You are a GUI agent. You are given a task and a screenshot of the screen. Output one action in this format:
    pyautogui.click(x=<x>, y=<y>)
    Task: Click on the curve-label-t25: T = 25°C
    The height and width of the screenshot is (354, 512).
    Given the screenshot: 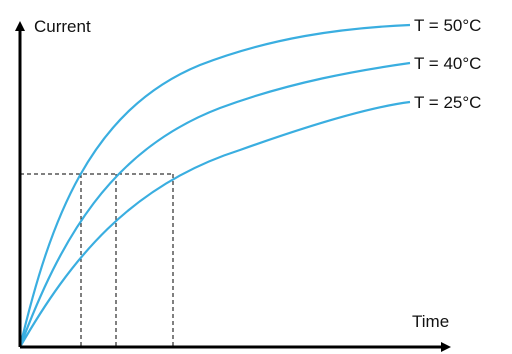 What is the action you would take?
    pyautogui.click(x=447, y=102)
    